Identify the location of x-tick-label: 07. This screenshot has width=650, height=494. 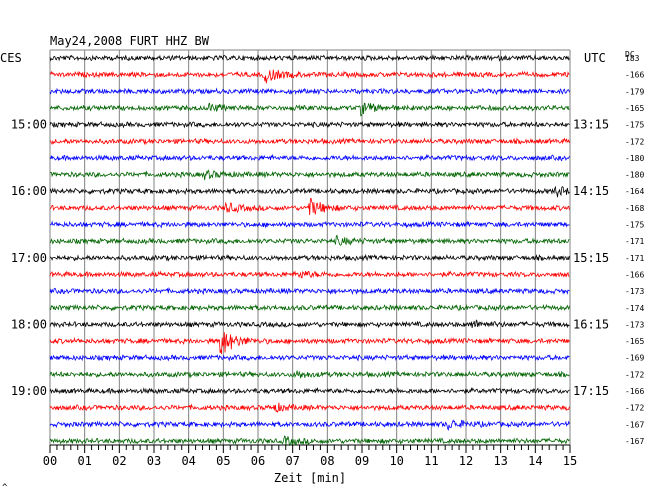
(292, 461).